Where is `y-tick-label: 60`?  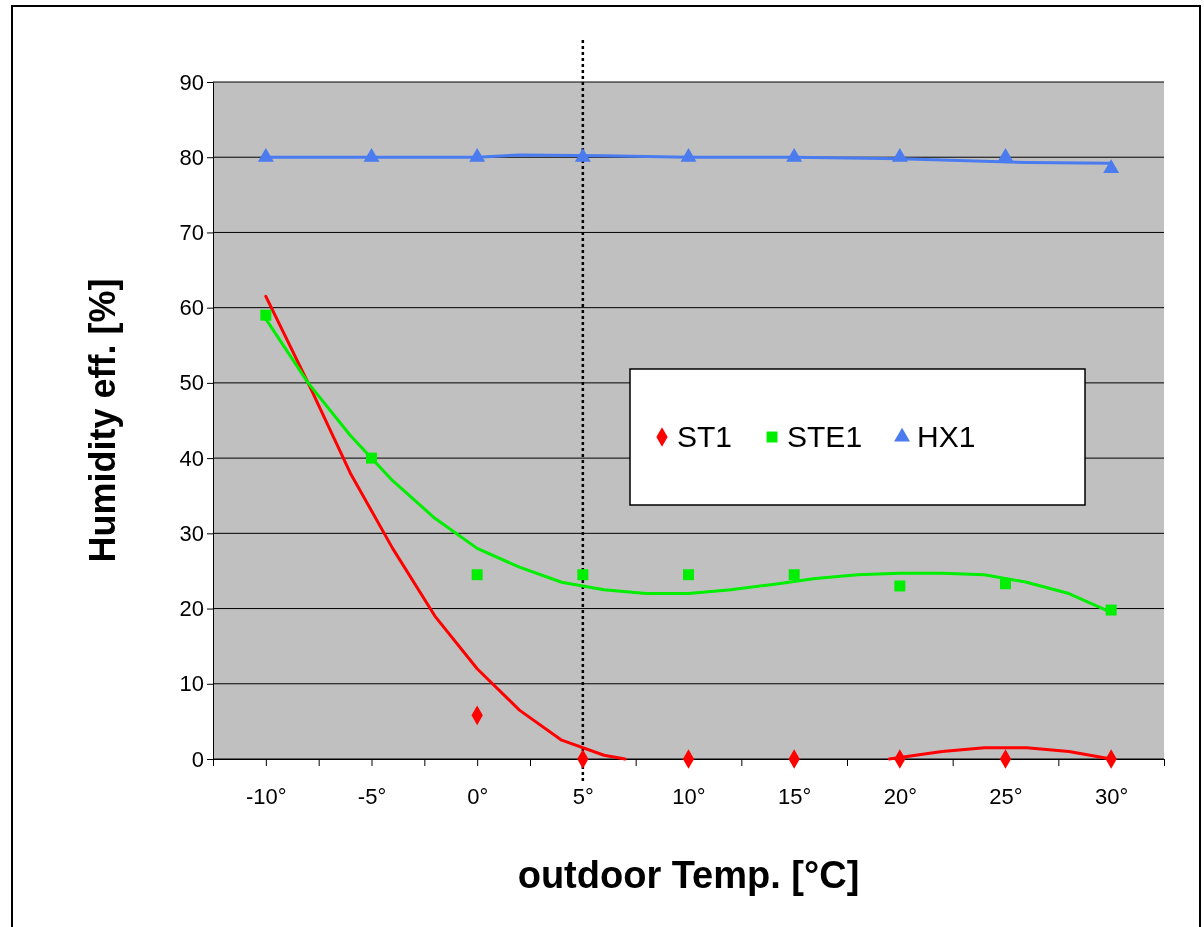 y-tick-label: 60 is located at coordinates (191, 308).